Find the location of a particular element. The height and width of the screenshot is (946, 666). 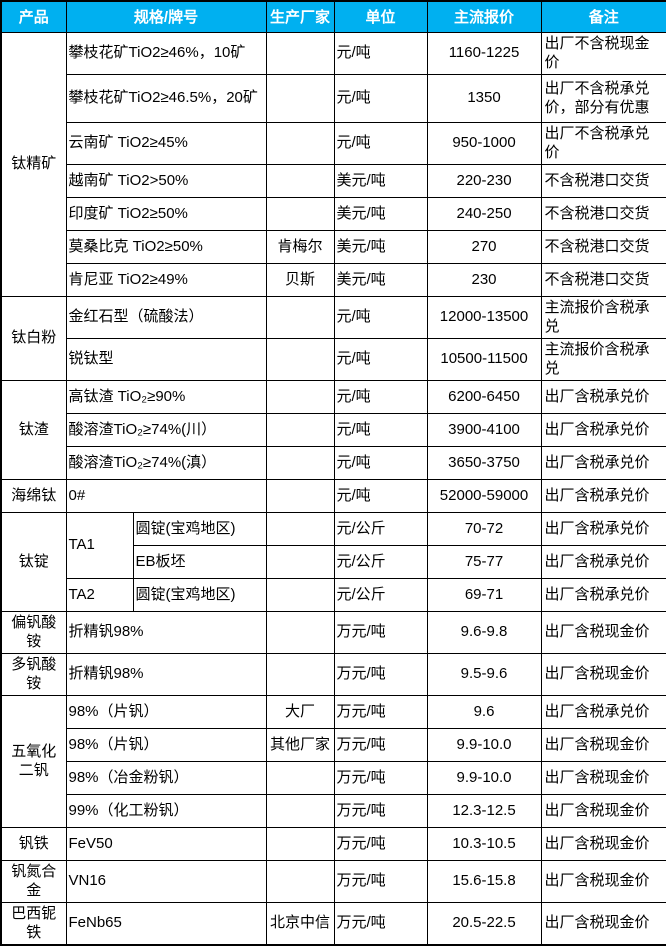

header-unit: 单位 is located at coordinates (380, 16).